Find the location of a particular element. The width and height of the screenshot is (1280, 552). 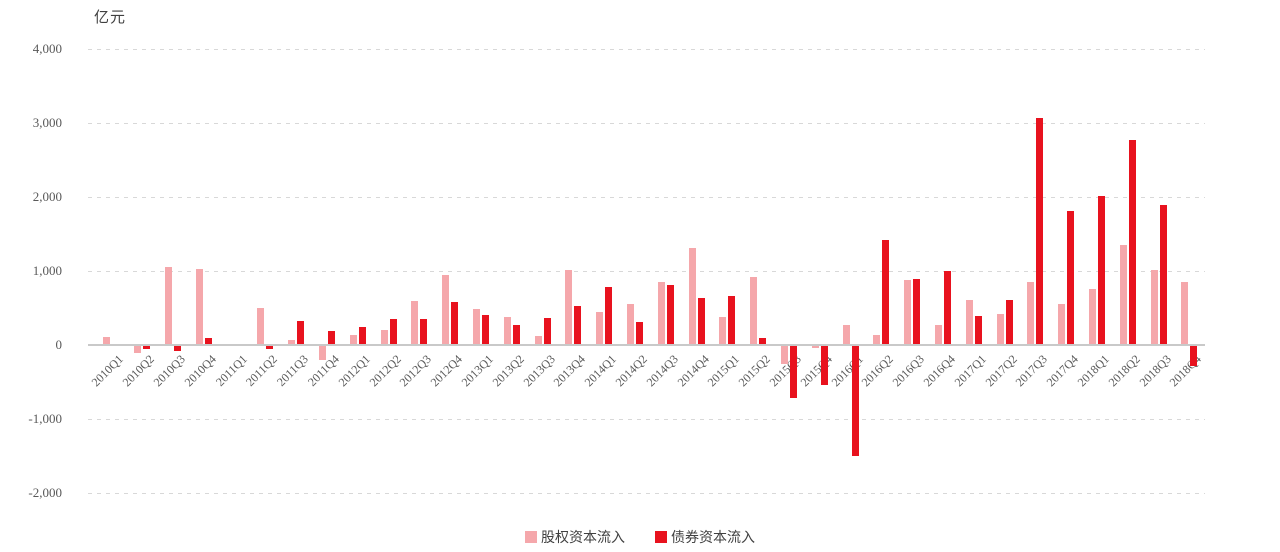

x-tick-label-2016Q3: 2016Q3 is located at coordinates (908, 371).